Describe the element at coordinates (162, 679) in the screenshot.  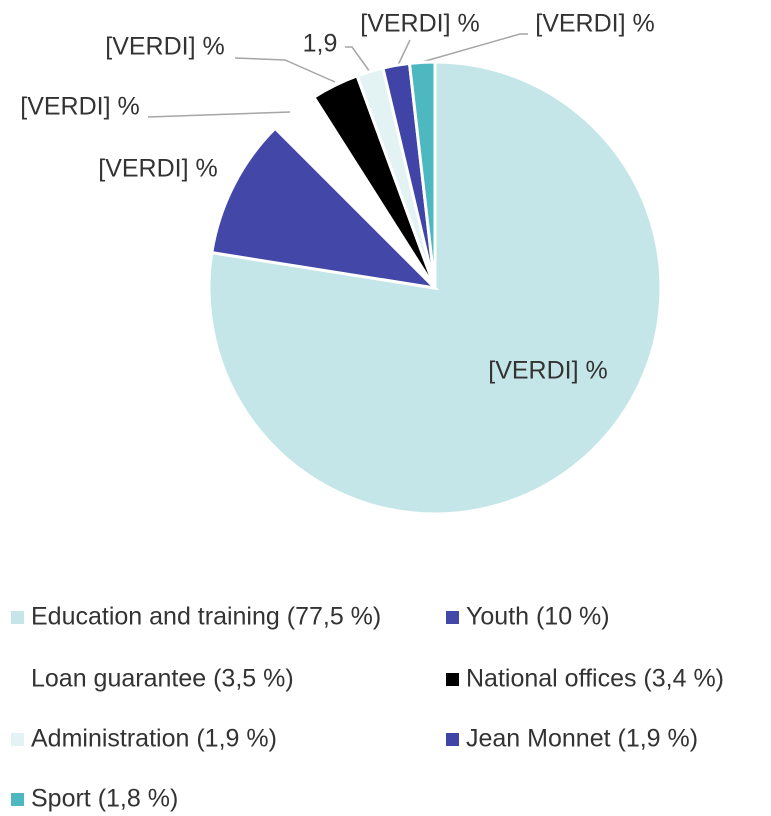
I see `legend-label: Loan guarantee (3,5 %)` at that location.